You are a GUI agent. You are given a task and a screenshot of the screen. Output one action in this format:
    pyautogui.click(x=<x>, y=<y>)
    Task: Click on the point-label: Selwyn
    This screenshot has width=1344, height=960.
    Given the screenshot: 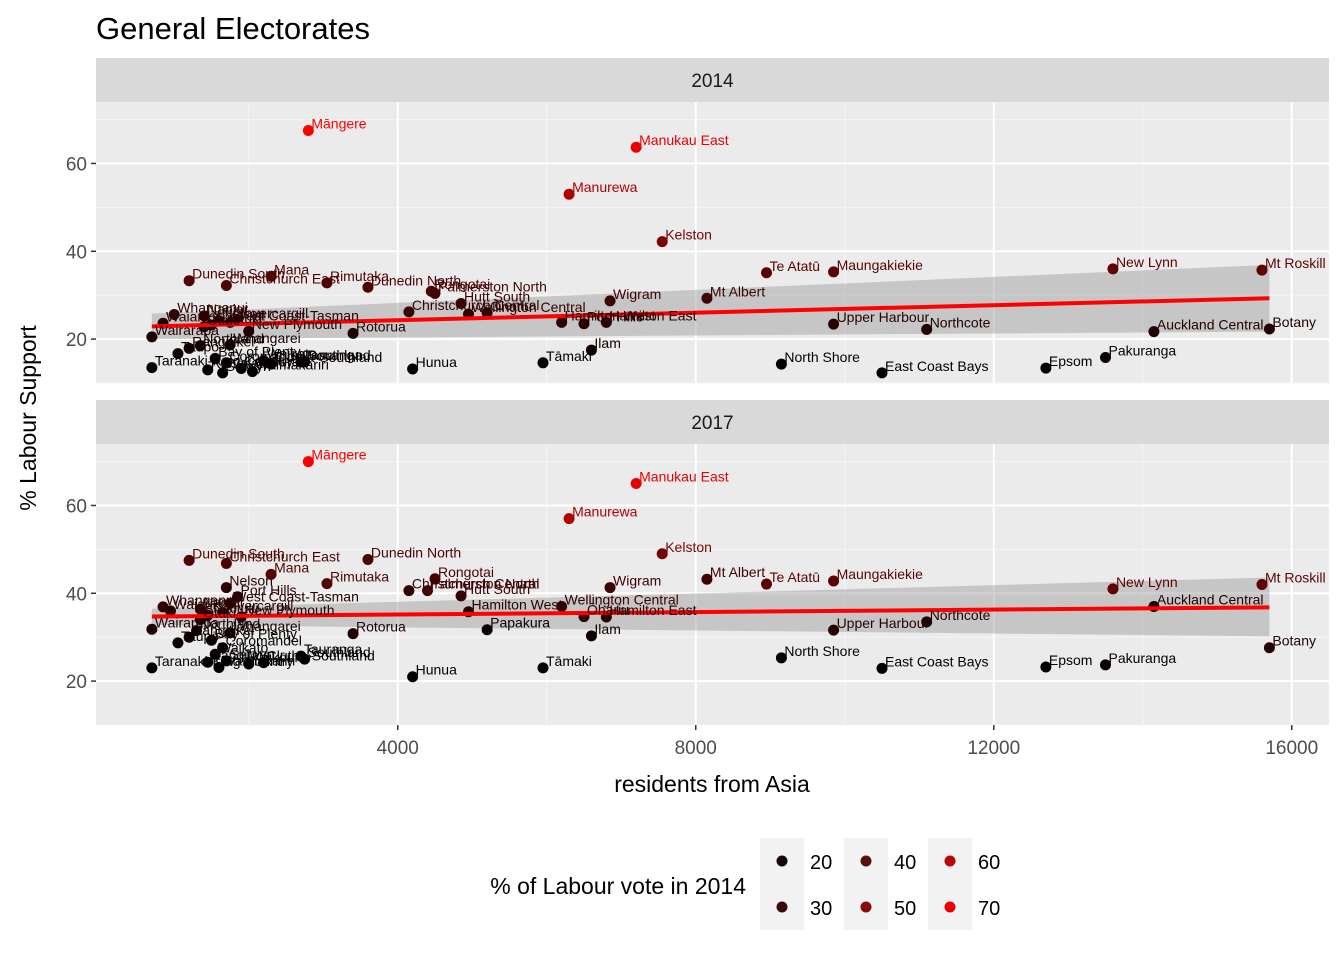 What is the action you would take?
    pyautogui.click(x=251, y=654)
    